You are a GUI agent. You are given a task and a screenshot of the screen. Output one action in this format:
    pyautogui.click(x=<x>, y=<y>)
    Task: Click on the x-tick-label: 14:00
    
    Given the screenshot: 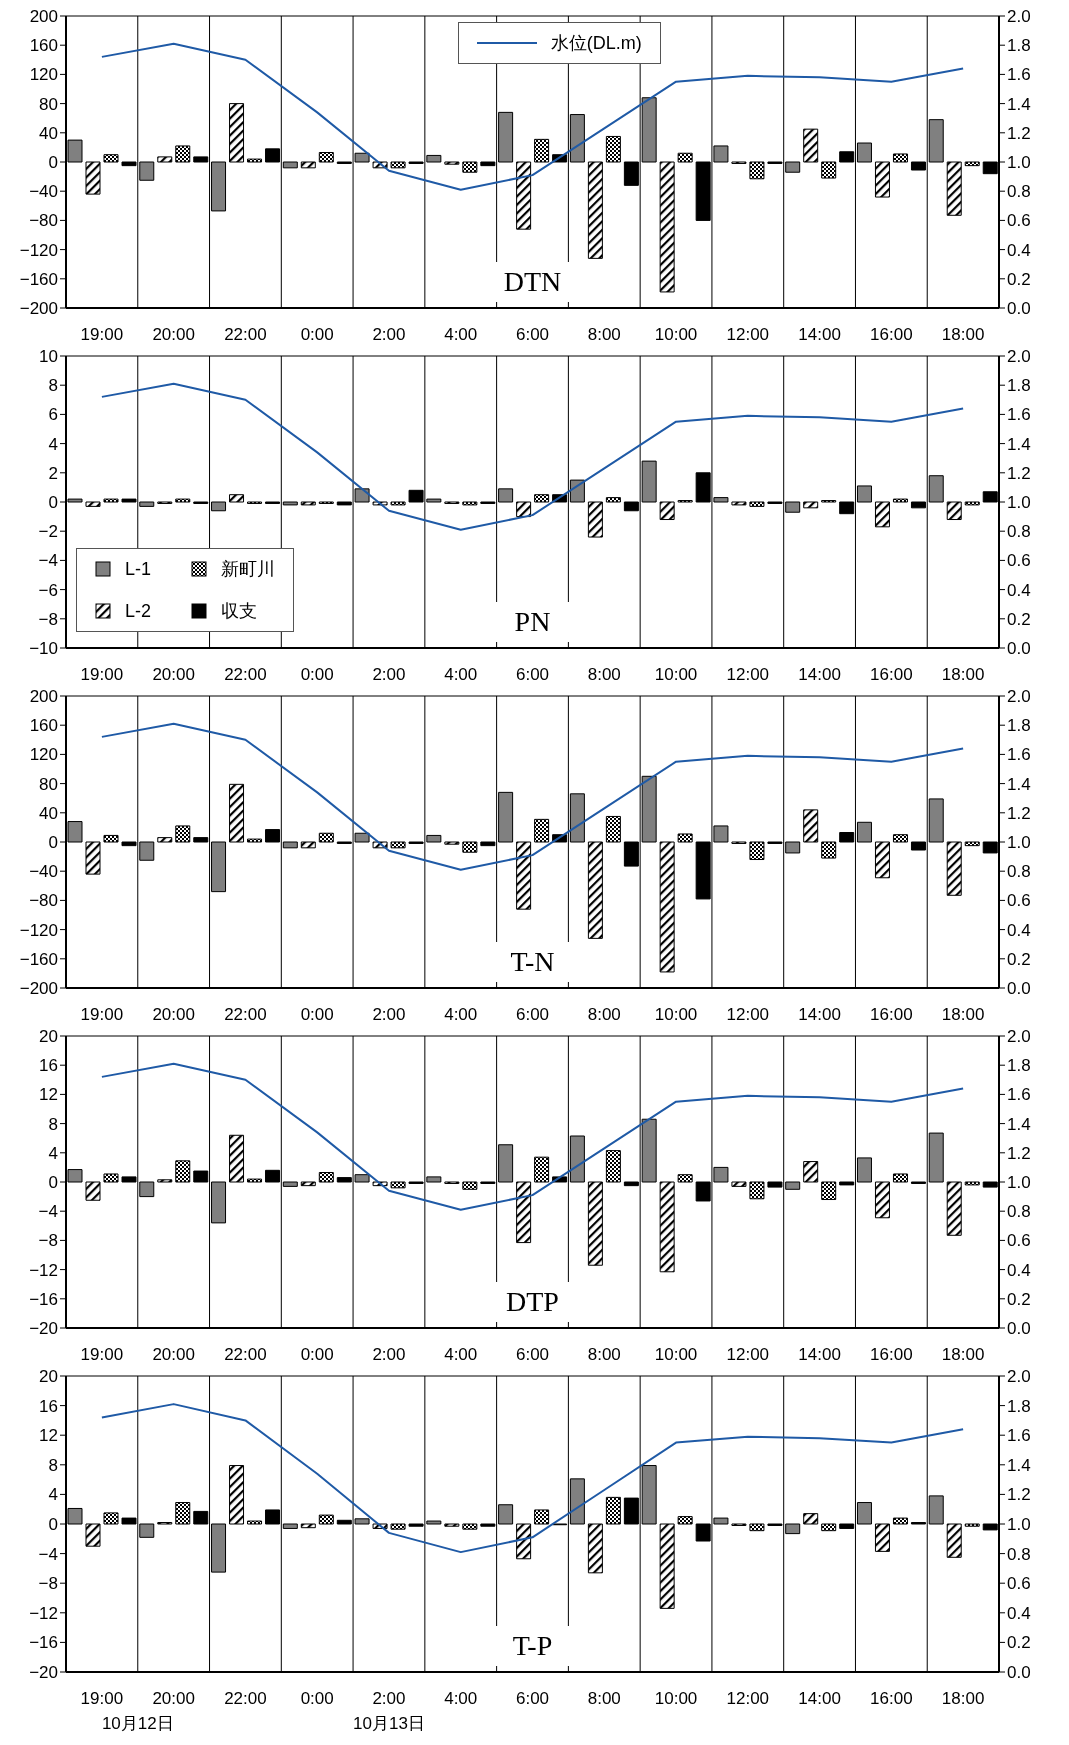 What is the action you would take?
    pyautogui.click(x=819, y=1354)
    